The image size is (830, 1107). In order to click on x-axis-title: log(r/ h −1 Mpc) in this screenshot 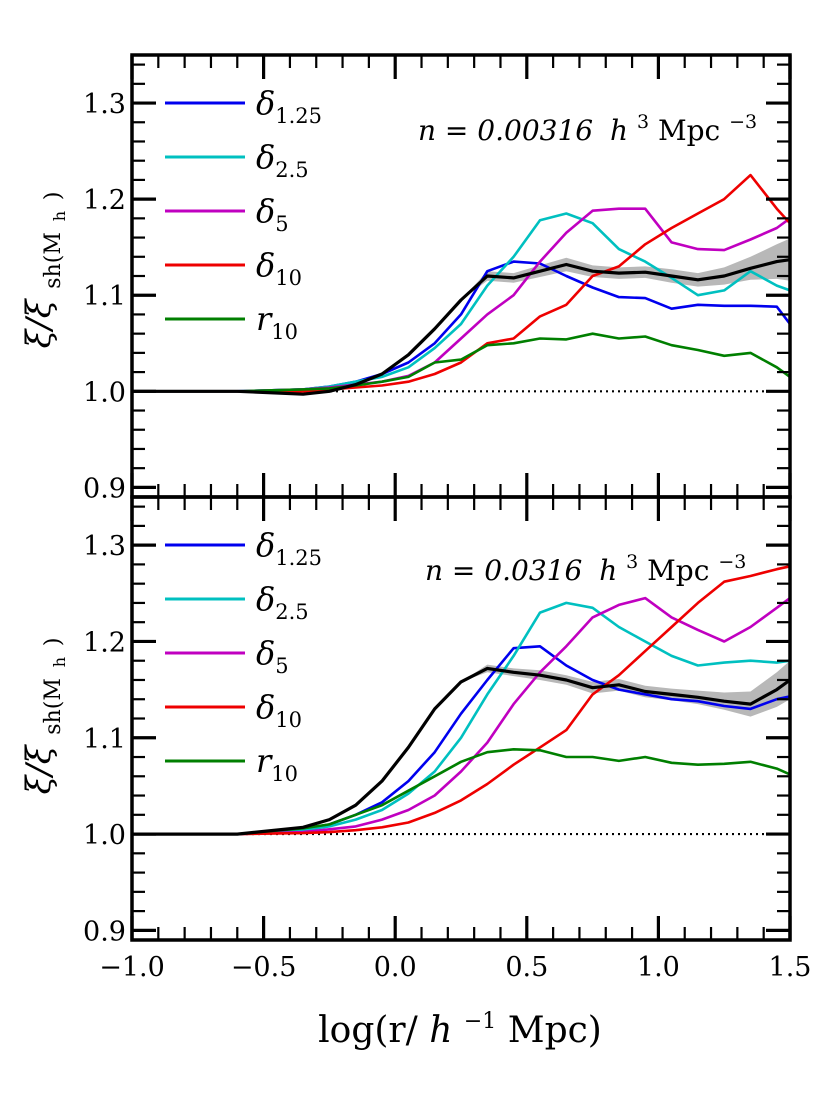, I will do `click(460, 1023)`.